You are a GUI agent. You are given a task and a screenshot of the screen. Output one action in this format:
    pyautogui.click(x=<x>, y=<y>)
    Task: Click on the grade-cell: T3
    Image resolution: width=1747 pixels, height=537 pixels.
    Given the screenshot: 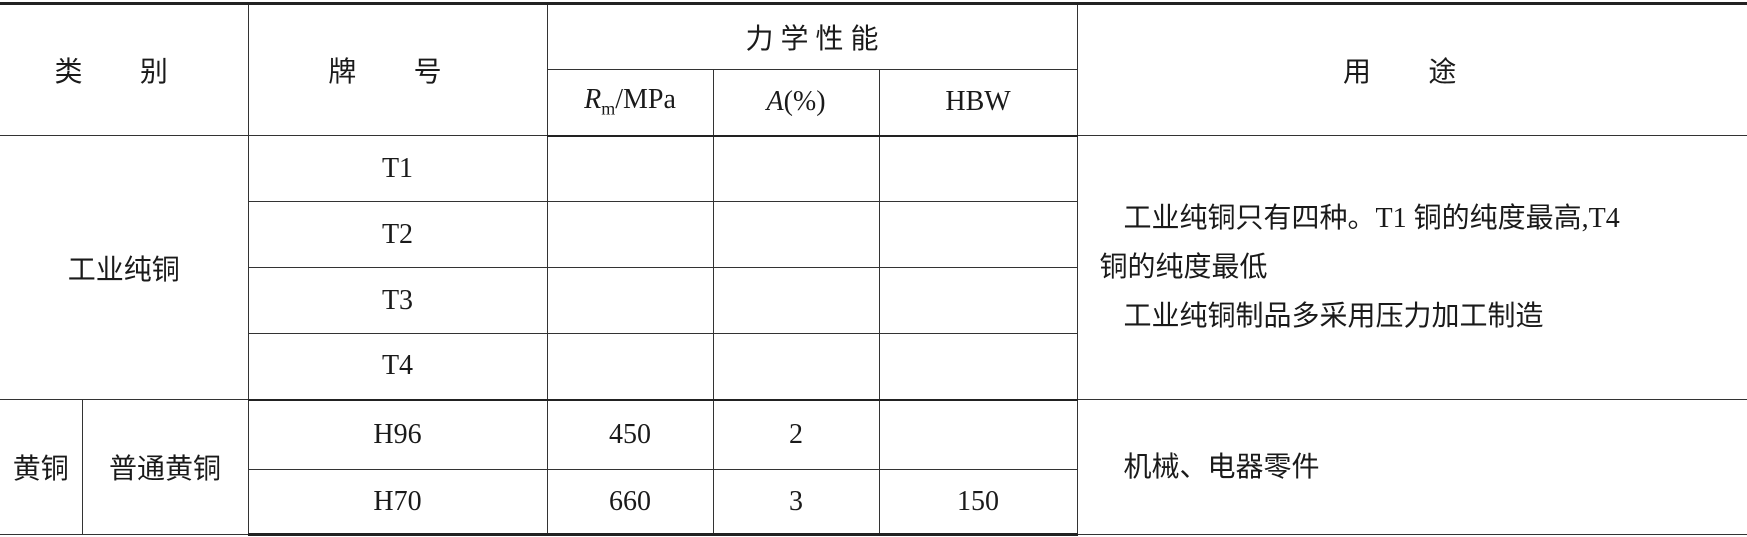 What is the action you would take?
    pyautogui.click(x=397, y=300)
    